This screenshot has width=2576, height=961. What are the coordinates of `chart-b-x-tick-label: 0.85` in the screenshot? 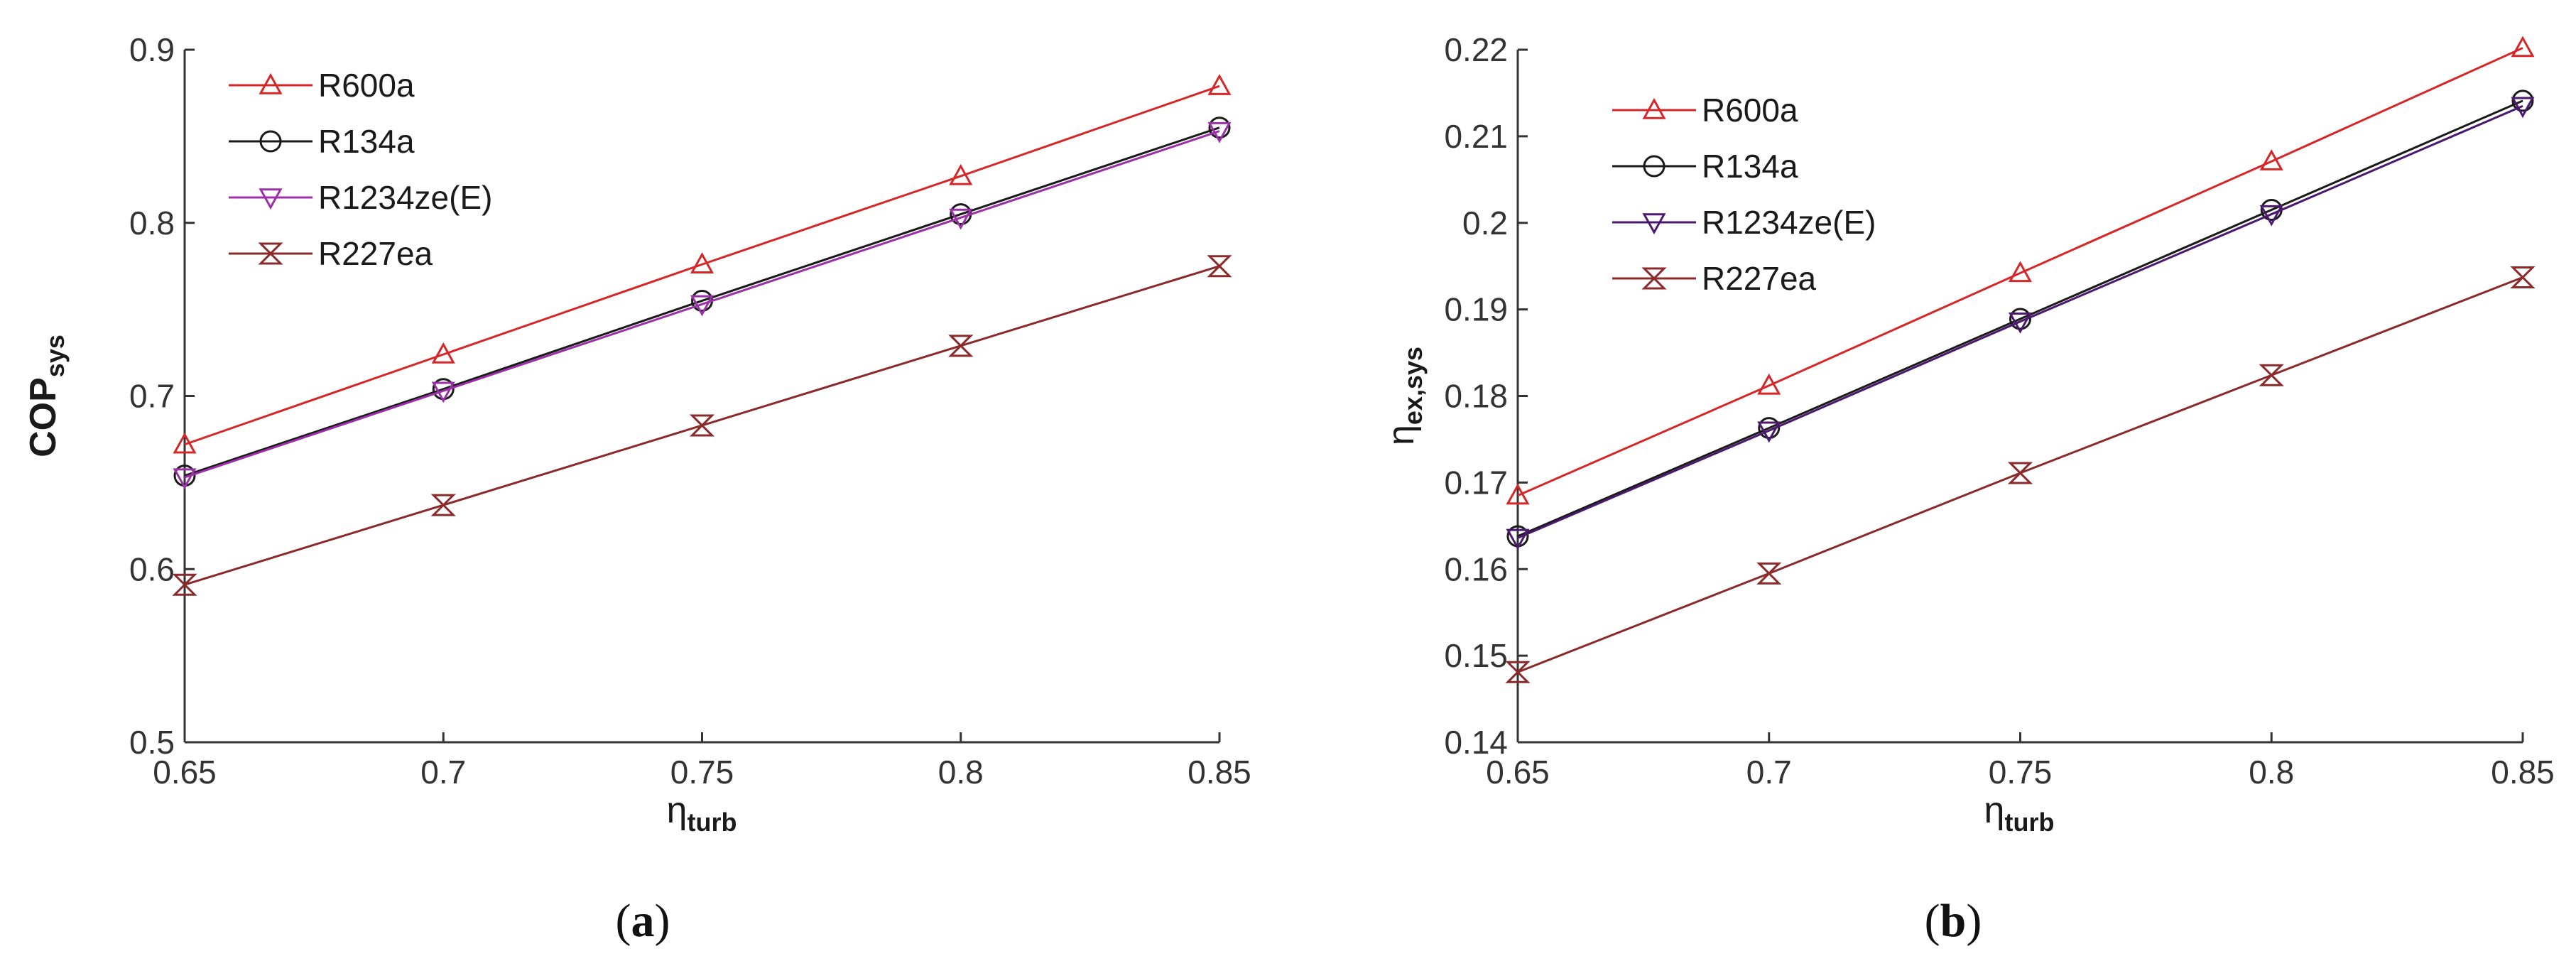 It's located at (2523, 772).